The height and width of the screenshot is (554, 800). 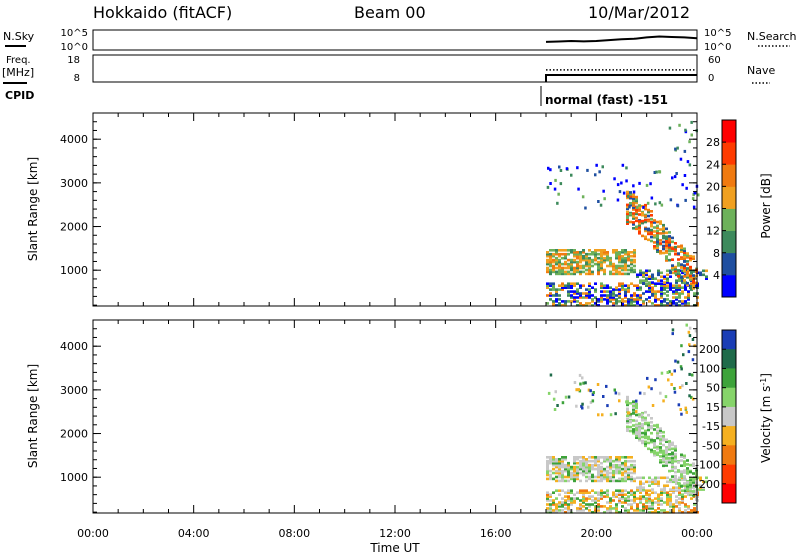 What do you see at coordinates (33, 416) in the screenshot?
I see `velocity-ylabel: Slant Range [km]` at bounding box center [33, 416].